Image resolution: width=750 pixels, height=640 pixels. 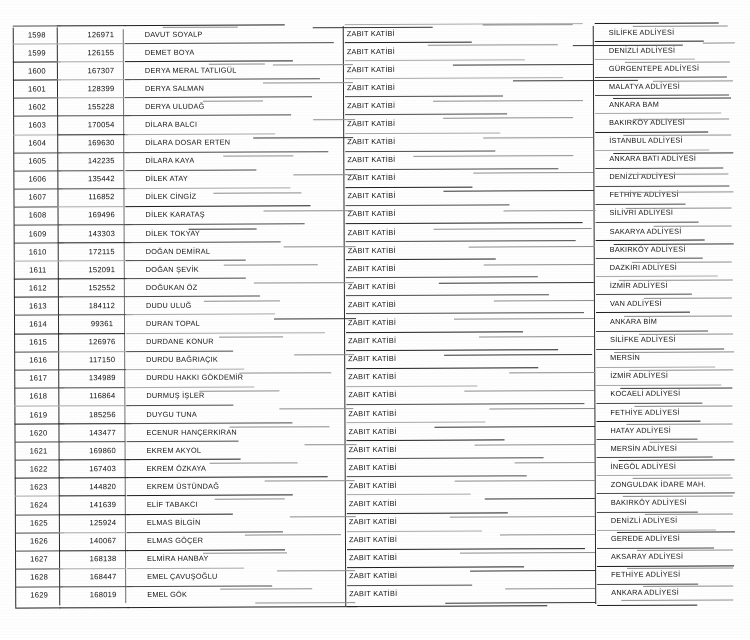 I want to click on registry-number-cell: 169860, so click(x=103, y=450).